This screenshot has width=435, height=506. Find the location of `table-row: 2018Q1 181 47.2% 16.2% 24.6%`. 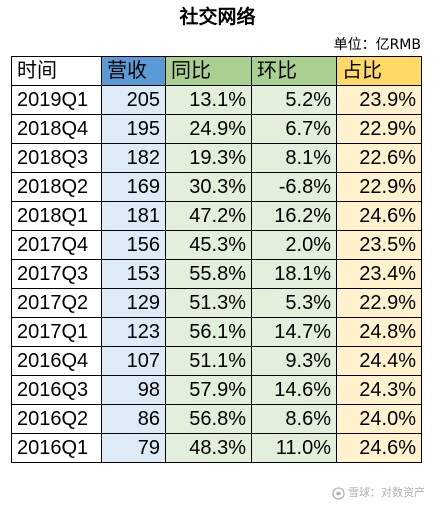

table-row: 2018Q1 181 47.2% 16.2% 24.6% is located at coordinates (216, 216).